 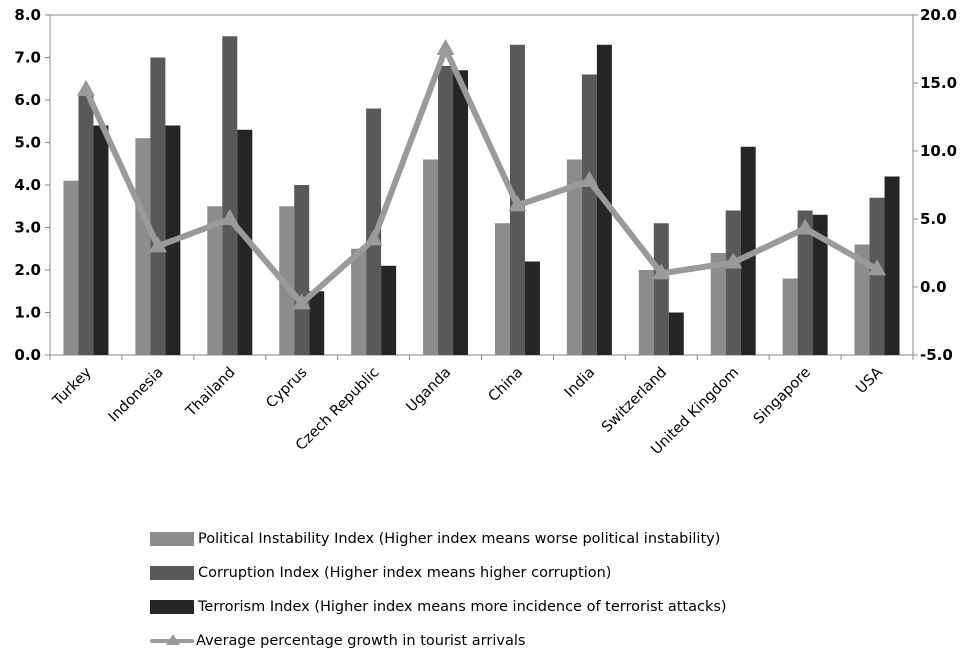 I want to click on category-label: USA, so click(x=869, y=380).